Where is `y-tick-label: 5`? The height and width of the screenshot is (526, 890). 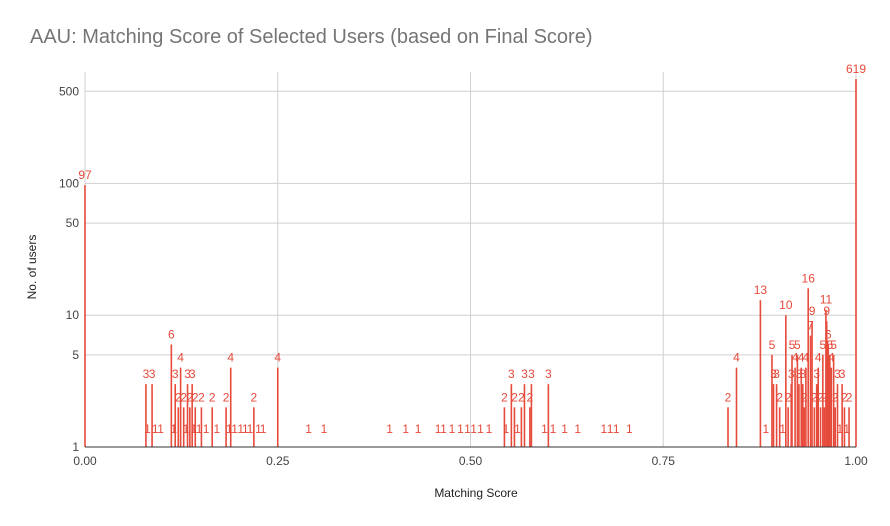
y-tick-label: 5 is located at coordinates (75, 355).